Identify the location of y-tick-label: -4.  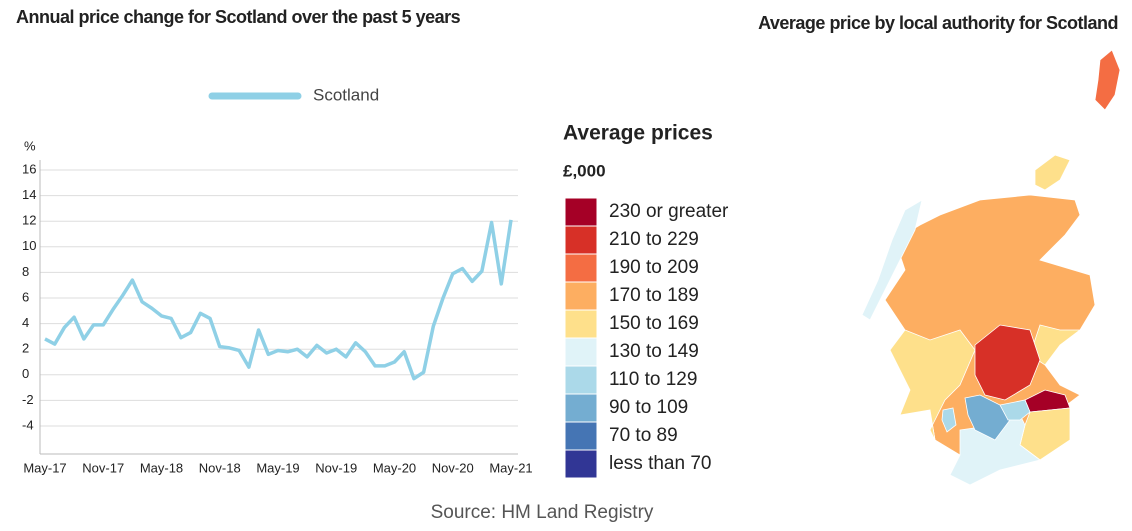
(28, 424).